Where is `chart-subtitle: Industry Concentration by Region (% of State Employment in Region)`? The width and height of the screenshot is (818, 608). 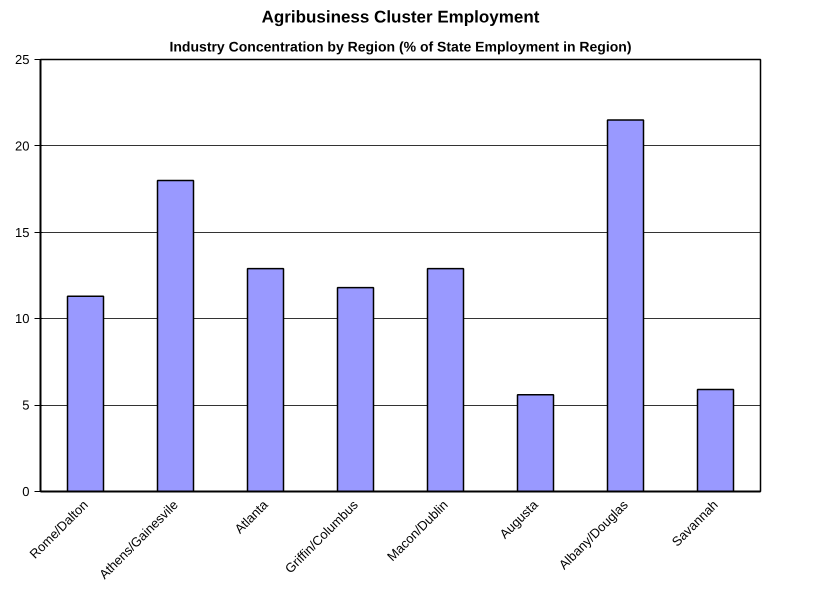
chart-subtitle: Industry Concentration by Region (% of State Employment in Region) is located at coordinates (400, 46).